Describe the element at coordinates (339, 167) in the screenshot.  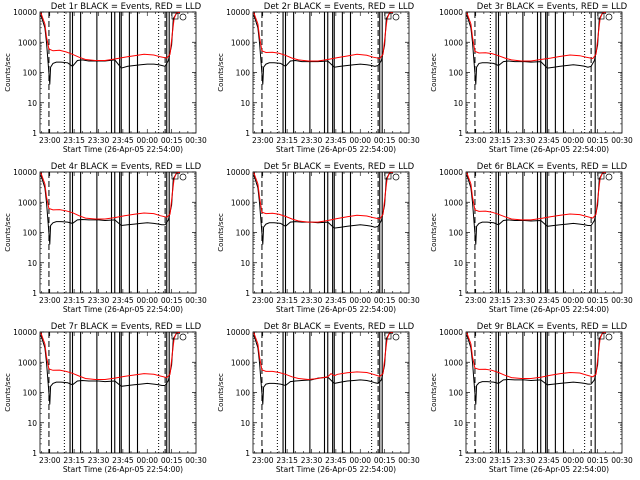
I see `chart-title: Det 5r BLACK = Events, RED = LLD` at that location.